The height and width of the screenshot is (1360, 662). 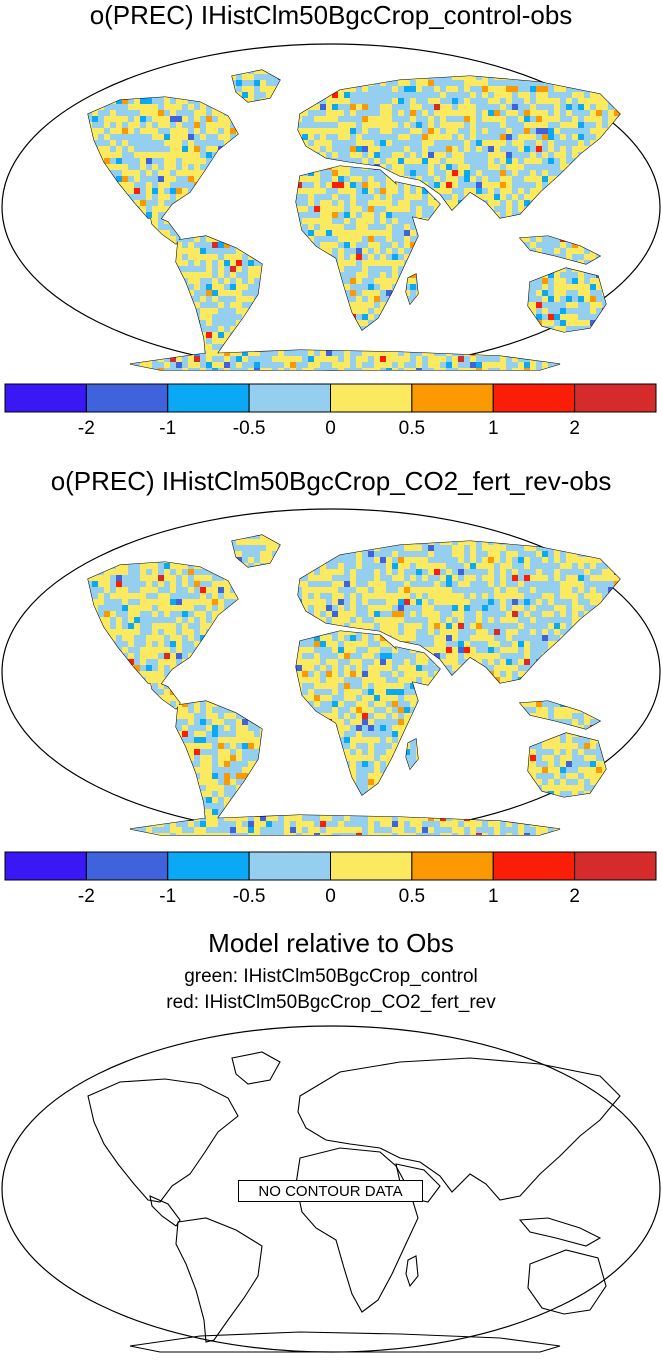 What do you see at coordinates (256, 1068) in the screenshot?
I see `greenland-coast` at bounding box center [256, 1068].